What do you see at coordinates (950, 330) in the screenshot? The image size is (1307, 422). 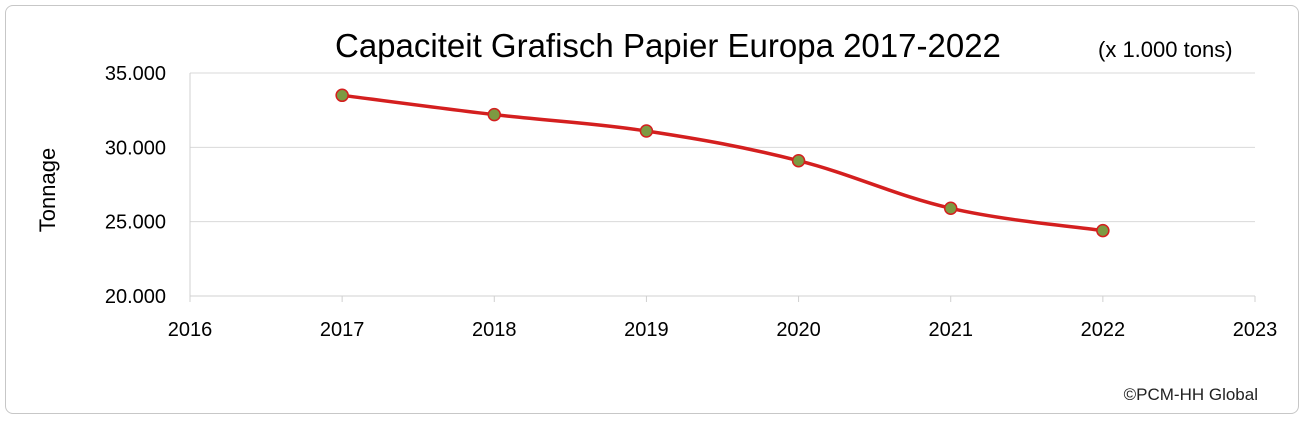 I see `x-tick-label: 2021` at bounding box center [950, 330].